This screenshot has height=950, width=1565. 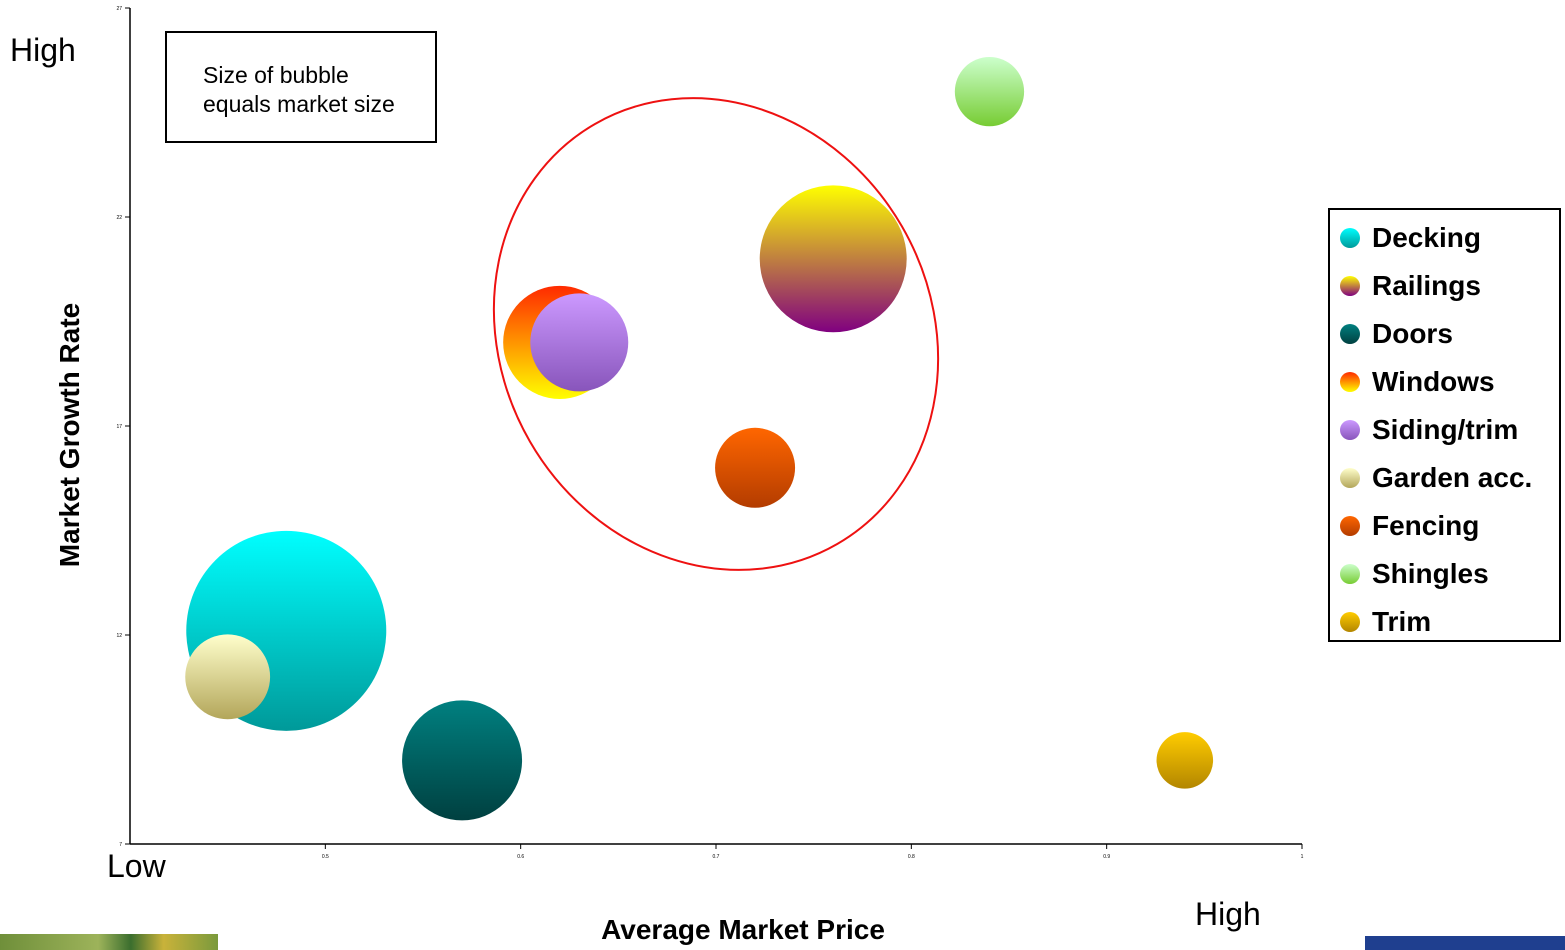 What do you see at coordinates (579, 342) in the screenshot?
I see `bubble-siding-trim` at bounding box center [579, 342].